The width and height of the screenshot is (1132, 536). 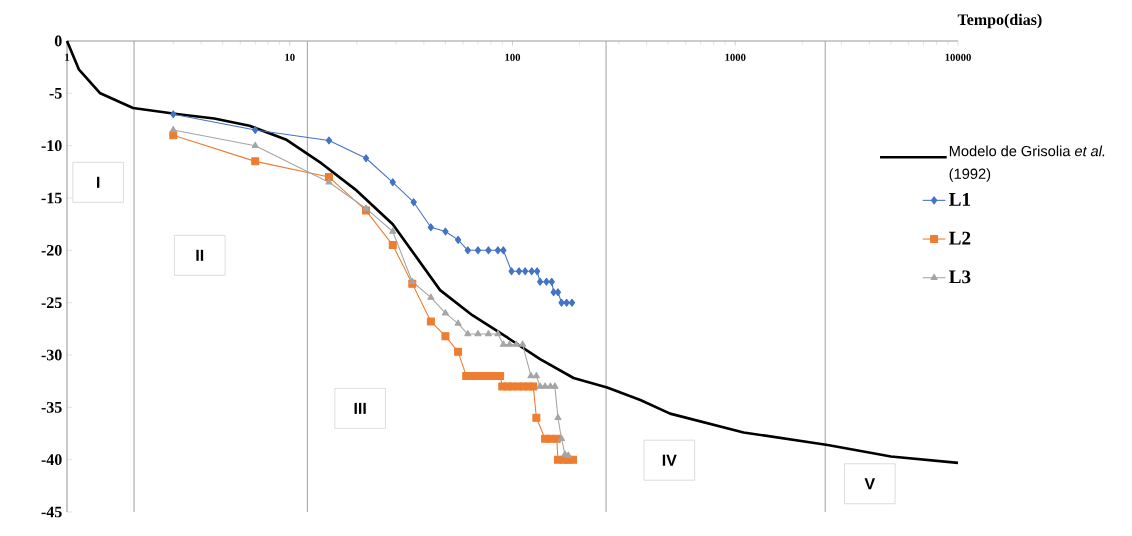 What do you see at coordinates (51, 250) in the screenshot?
I see `y-tick-label: -20` at bounding box center [51, 250].